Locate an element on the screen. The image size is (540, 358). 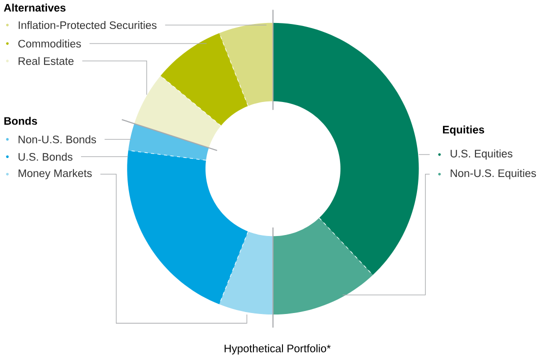
legend-label: Real Estate is located at coordinates (46, 60).